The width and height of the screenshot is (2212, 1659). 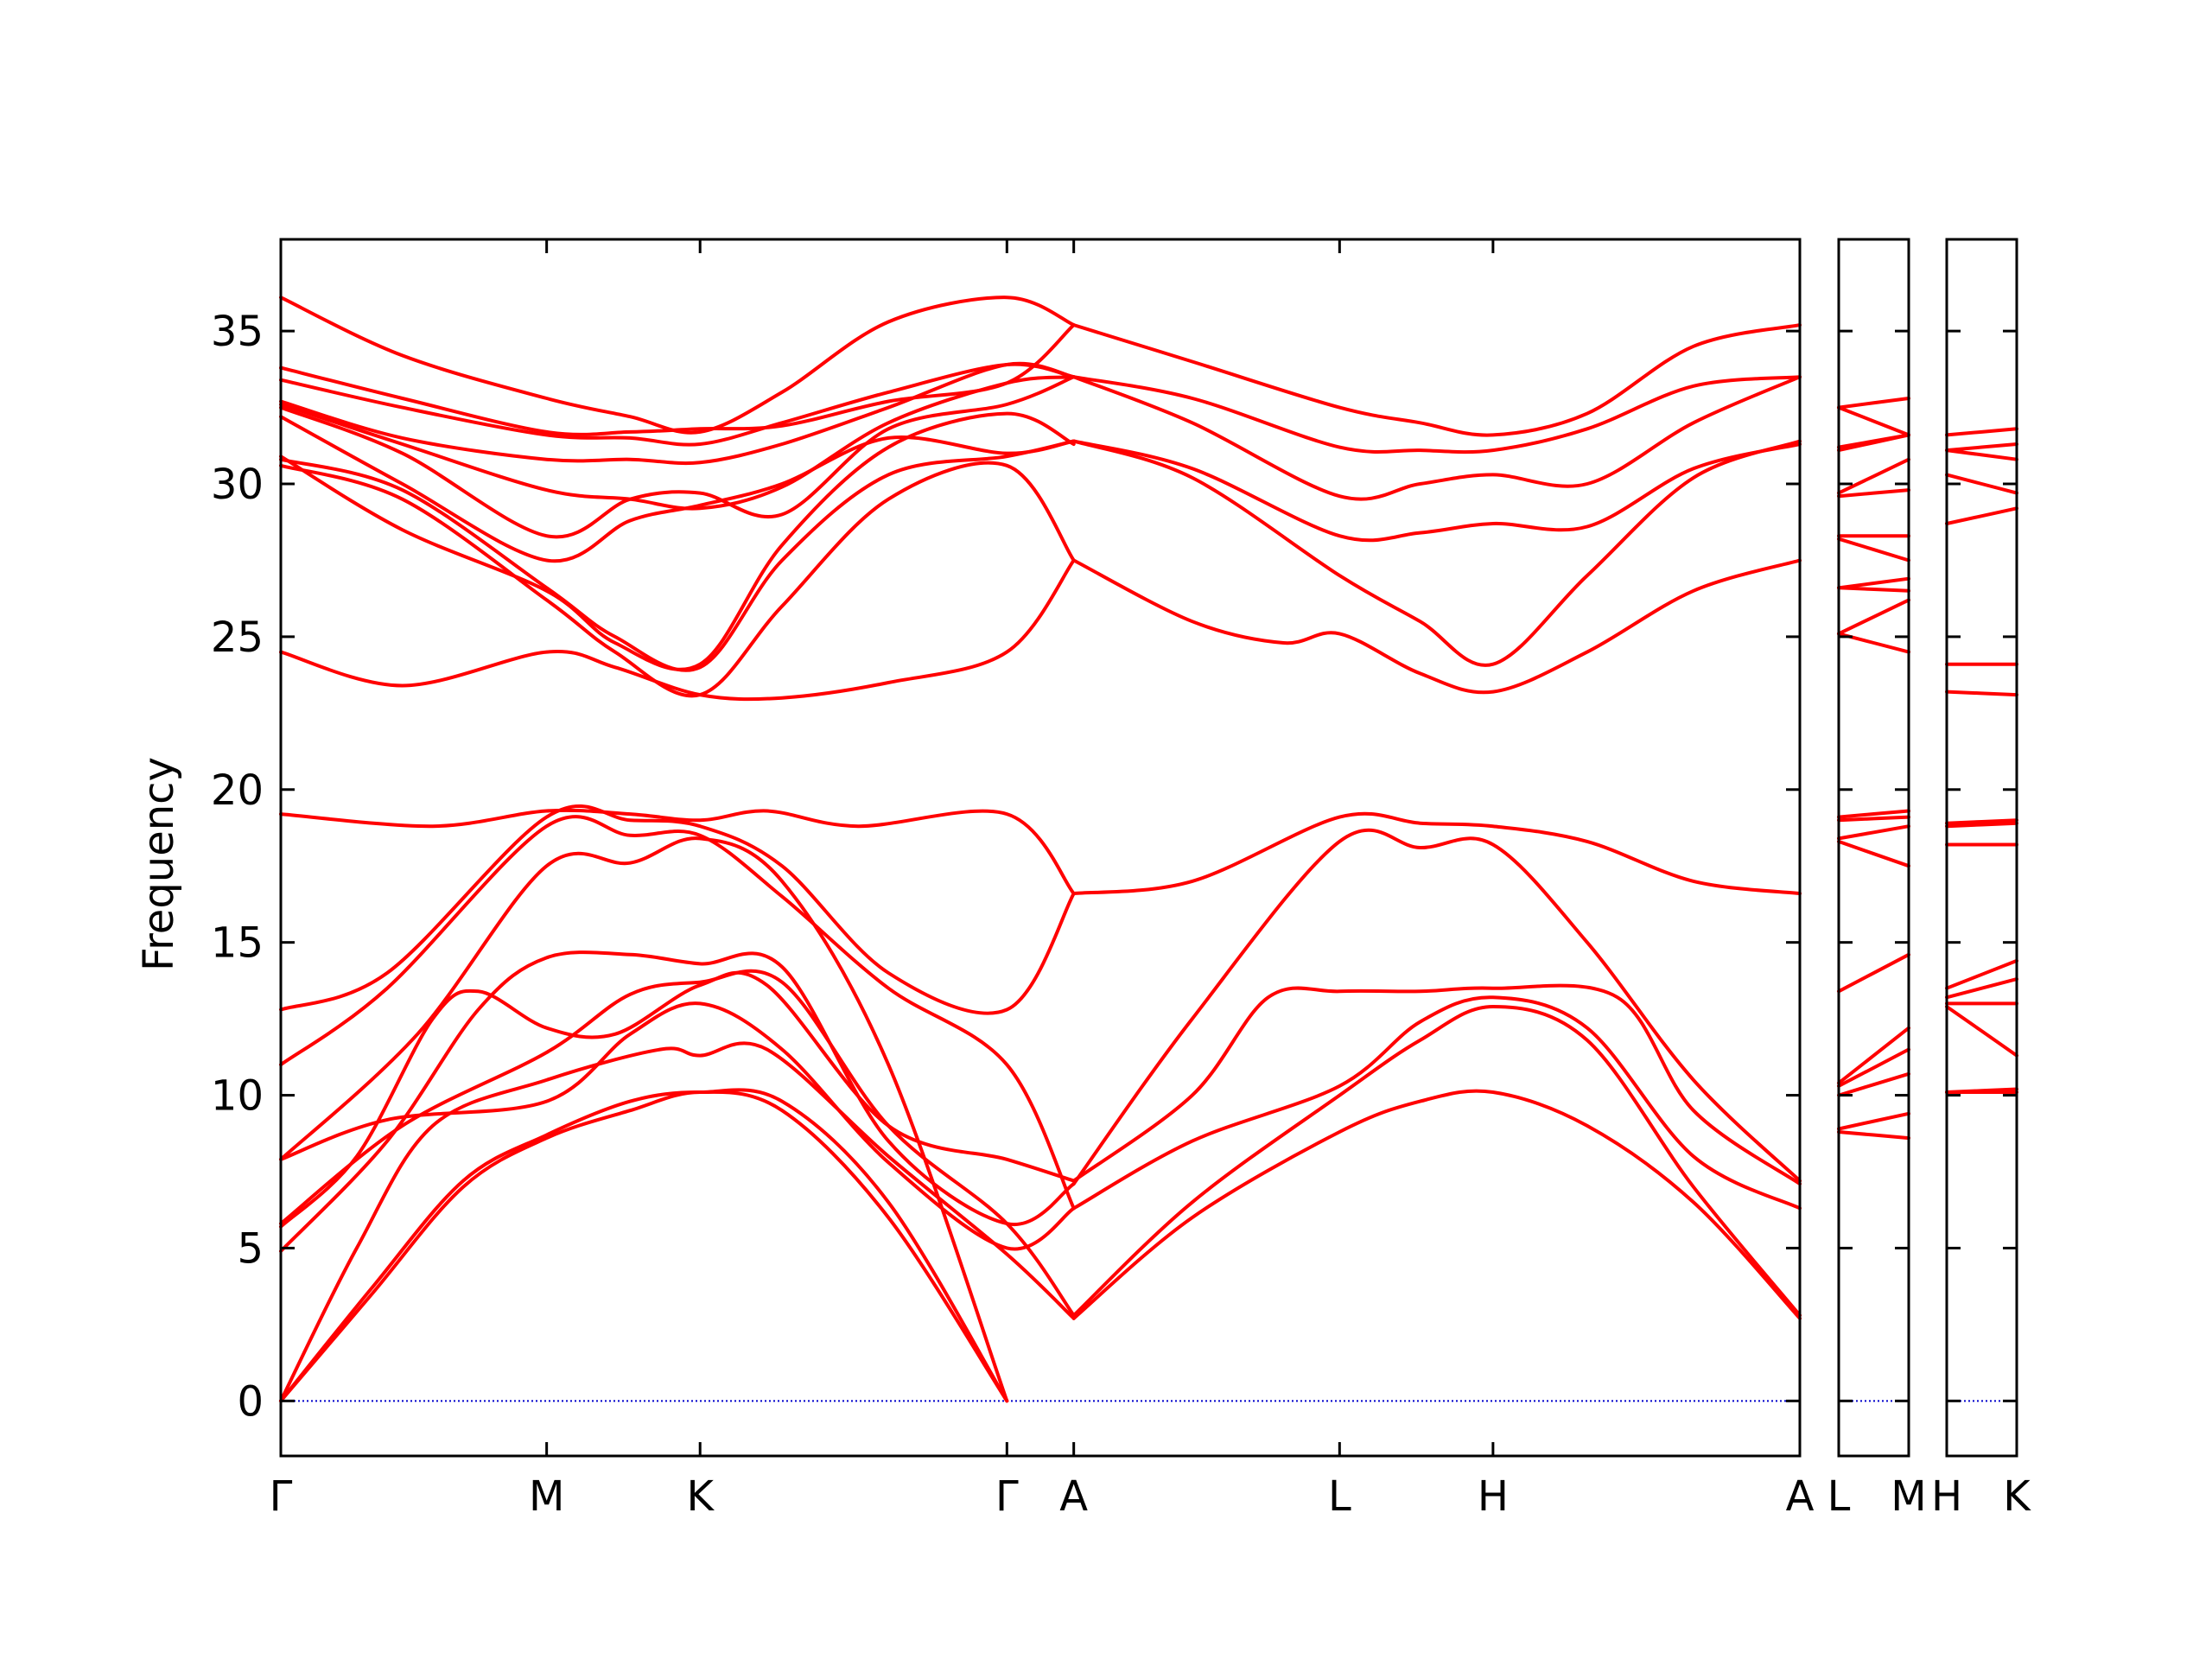 What do you see at coordinates (237, 1096) in the screenshot?
I see `y-tick-label: 10` at bounding box center [237, 1096].